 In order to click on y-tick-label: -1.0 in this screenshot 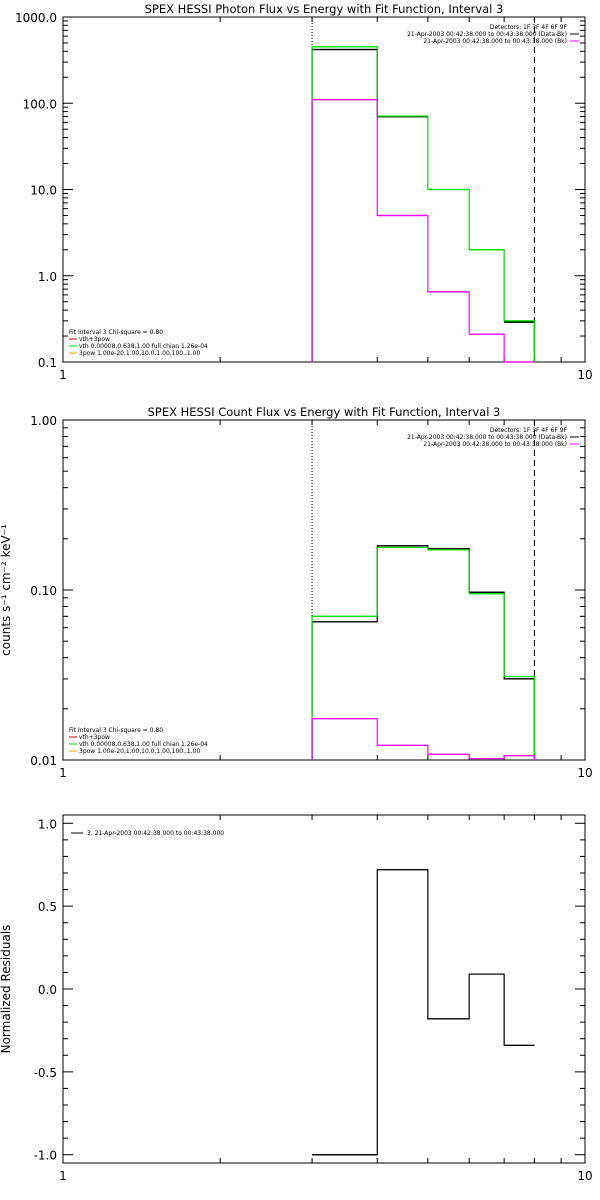, I will do `click(45, 1156)`.